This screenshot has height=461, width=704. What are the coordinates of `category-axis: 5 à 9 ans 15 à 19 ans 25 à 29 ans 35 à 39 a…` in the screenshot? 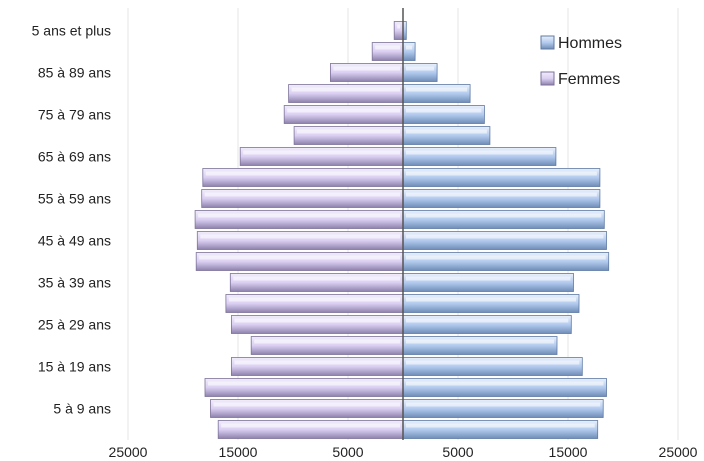 It's located at (71, 220).